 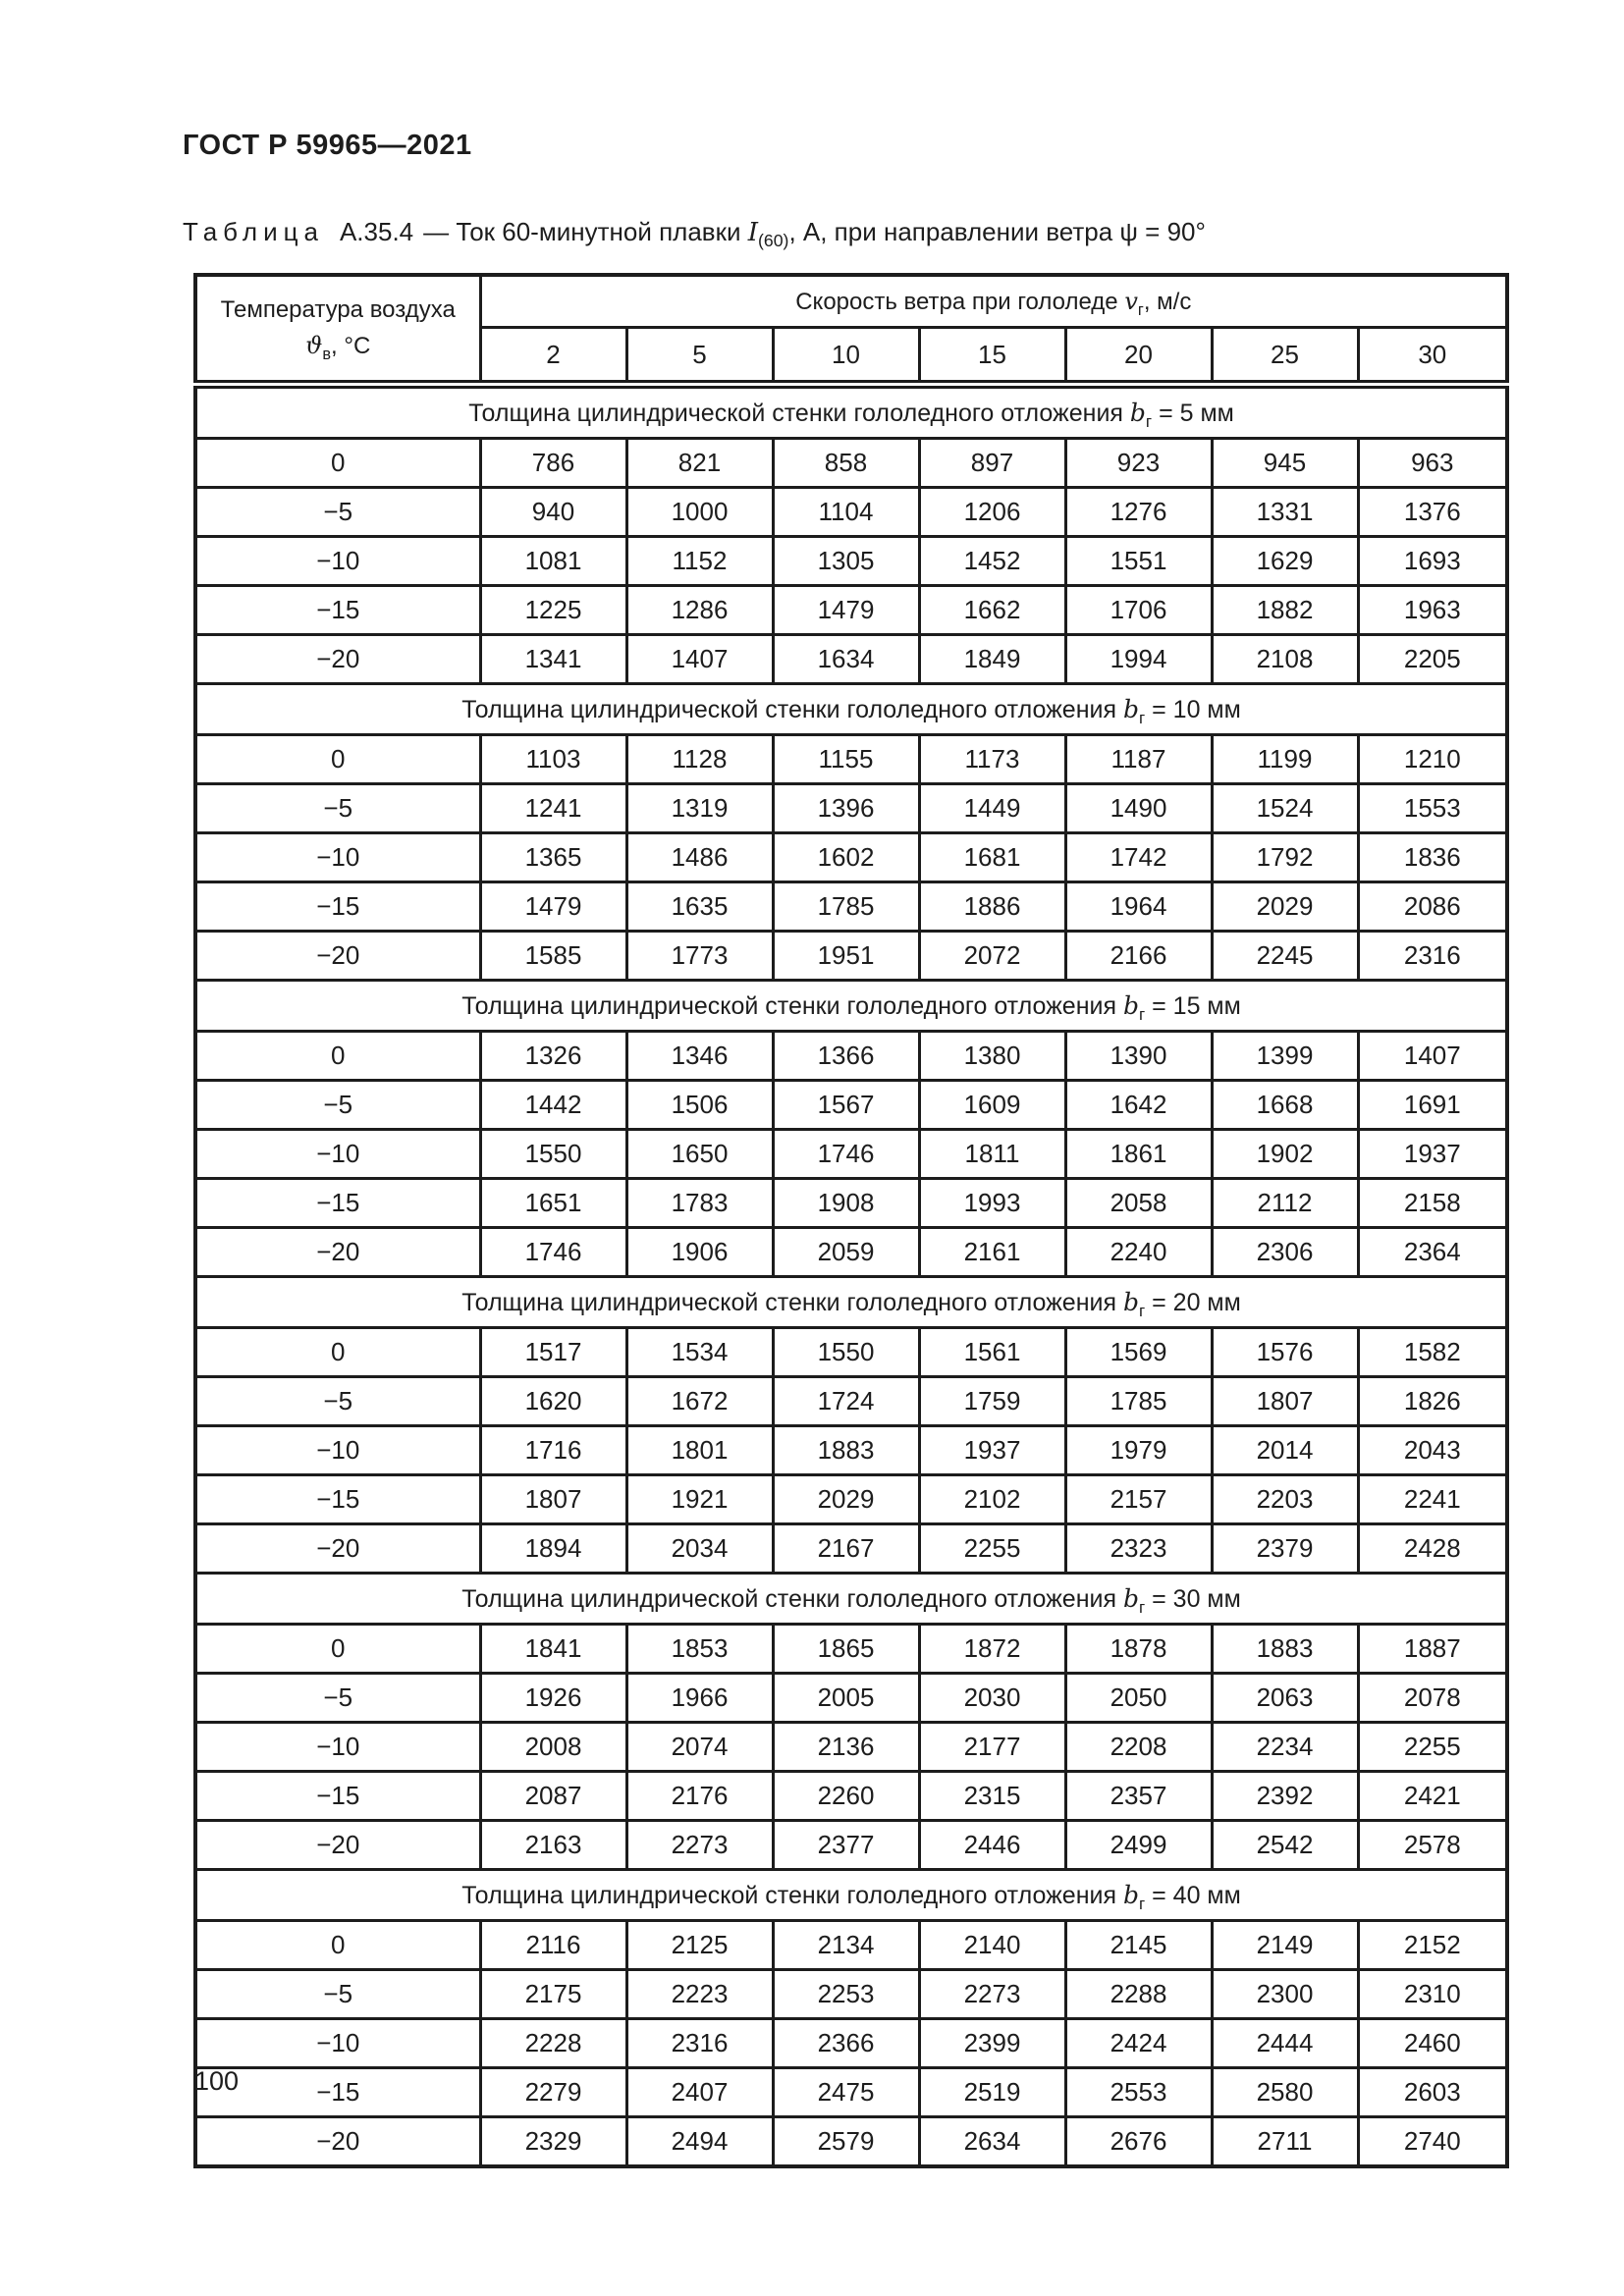 I want to click on value-cell: 2260, so click(x=846, y=1796).